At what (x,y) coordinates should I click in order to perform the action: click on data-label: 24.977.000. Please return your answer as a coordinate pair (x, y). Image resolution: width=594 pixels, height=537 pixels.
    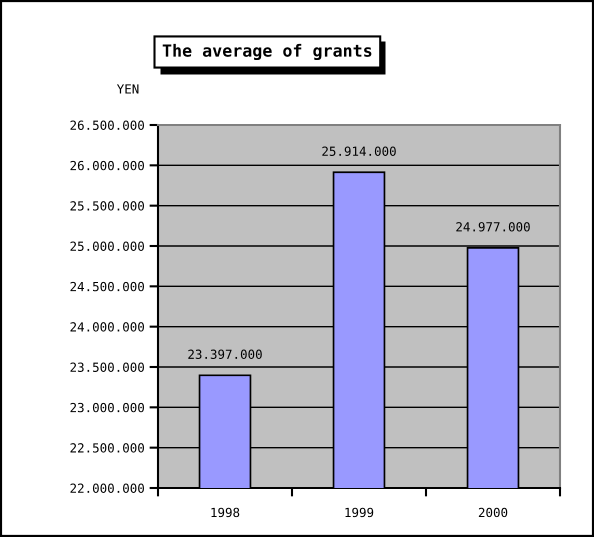
    Looking at the image, I should click on (493, 227).